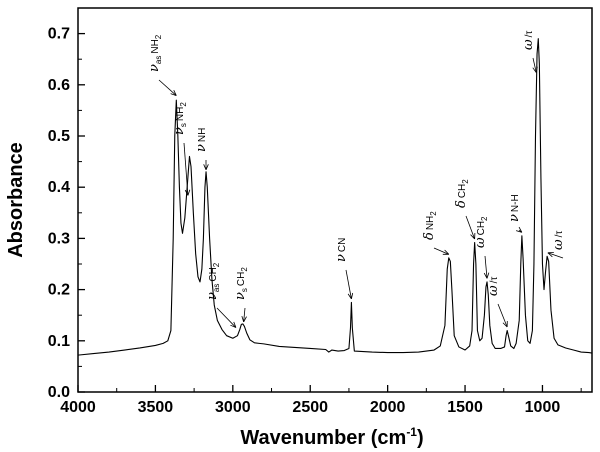 The height and width of the screenshot is (452, 600). I want to click on peak-annotation: ν CN, so click(344, 269).